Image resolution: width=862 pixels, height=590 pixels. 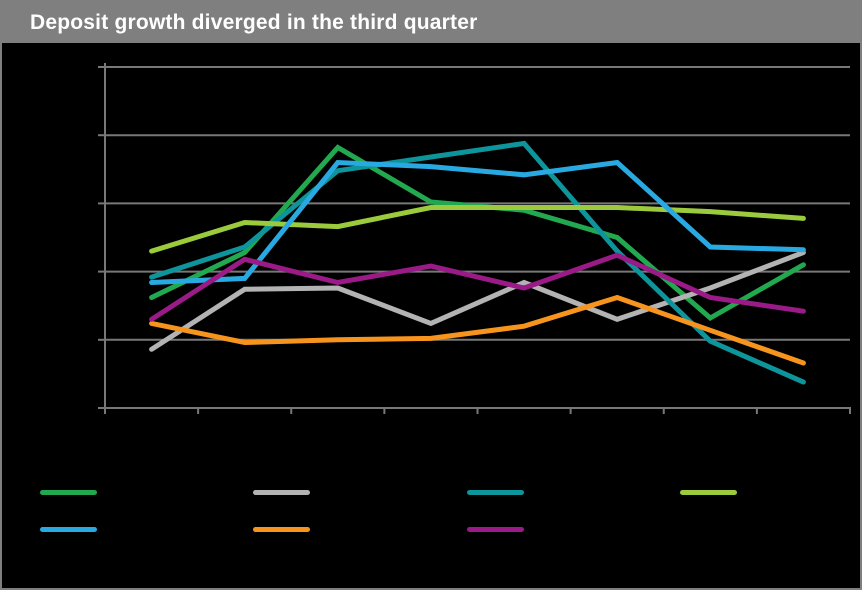 What do you see at coordinates (477, 229) in the screenshot?
I see `series-line-lime` at bounding box center [477, 229].